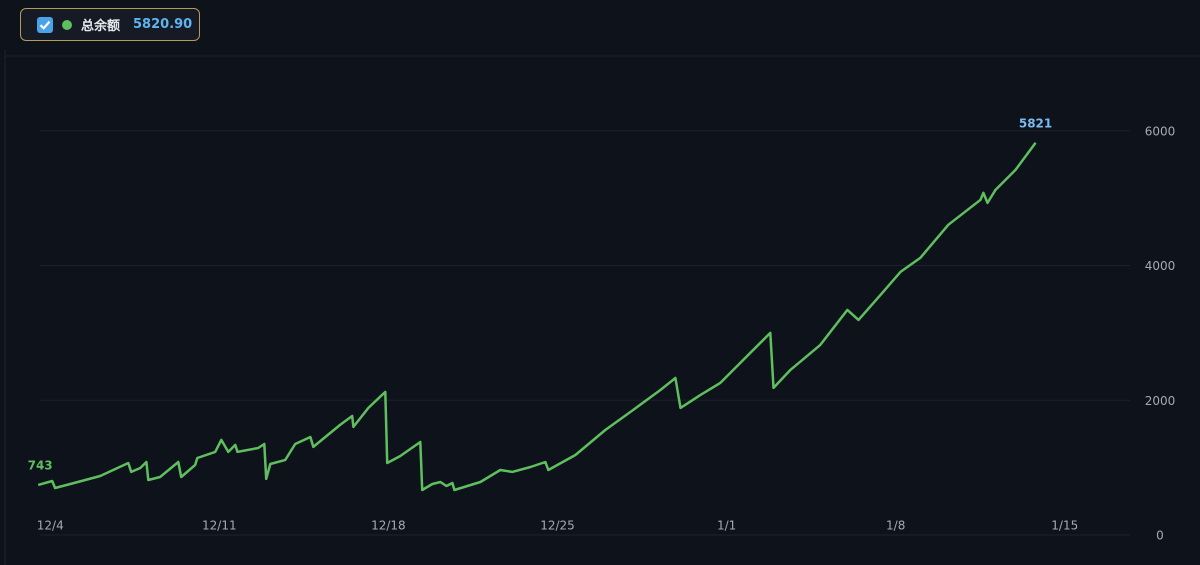 Image resolution: width=1200 pixels, height=565 pixels. I want to click on y-tick-label: 6000, so click(1160, 131).